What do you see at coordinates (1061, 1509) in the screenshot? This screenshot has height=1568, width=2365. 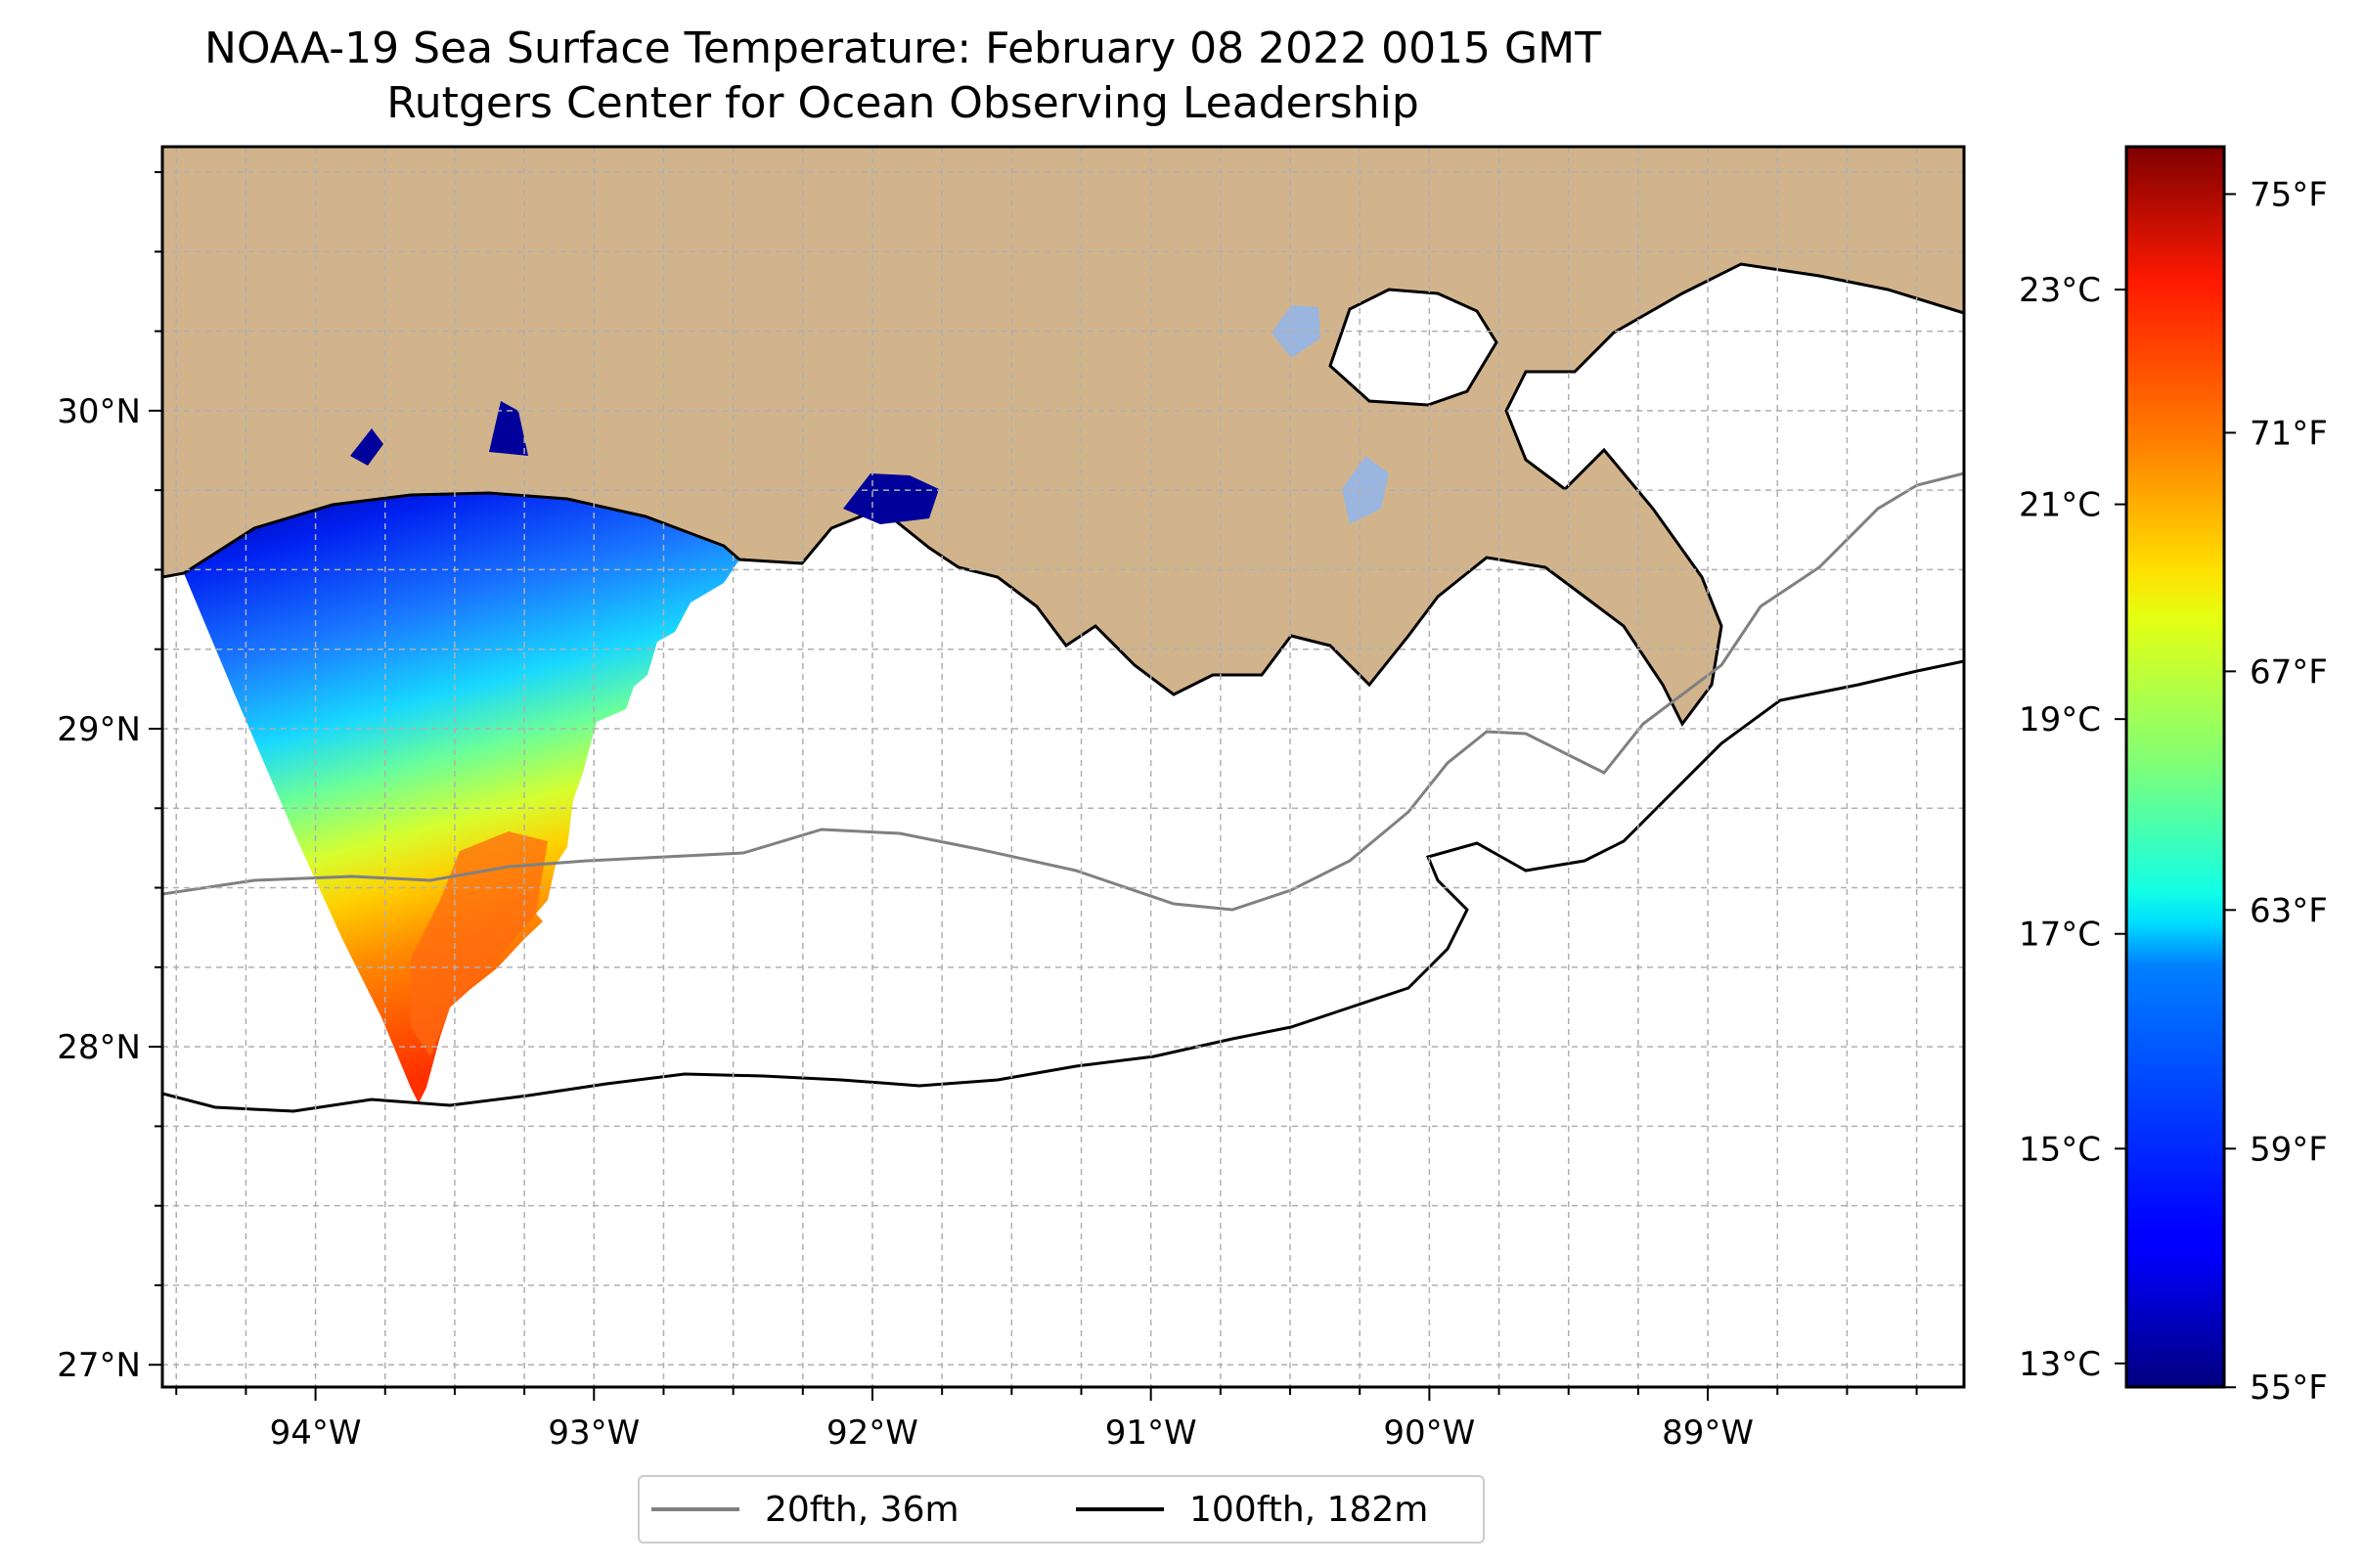 I see `legend: 20fth, 36m 100fth, 182m` at bounding box center [1061, 1509].